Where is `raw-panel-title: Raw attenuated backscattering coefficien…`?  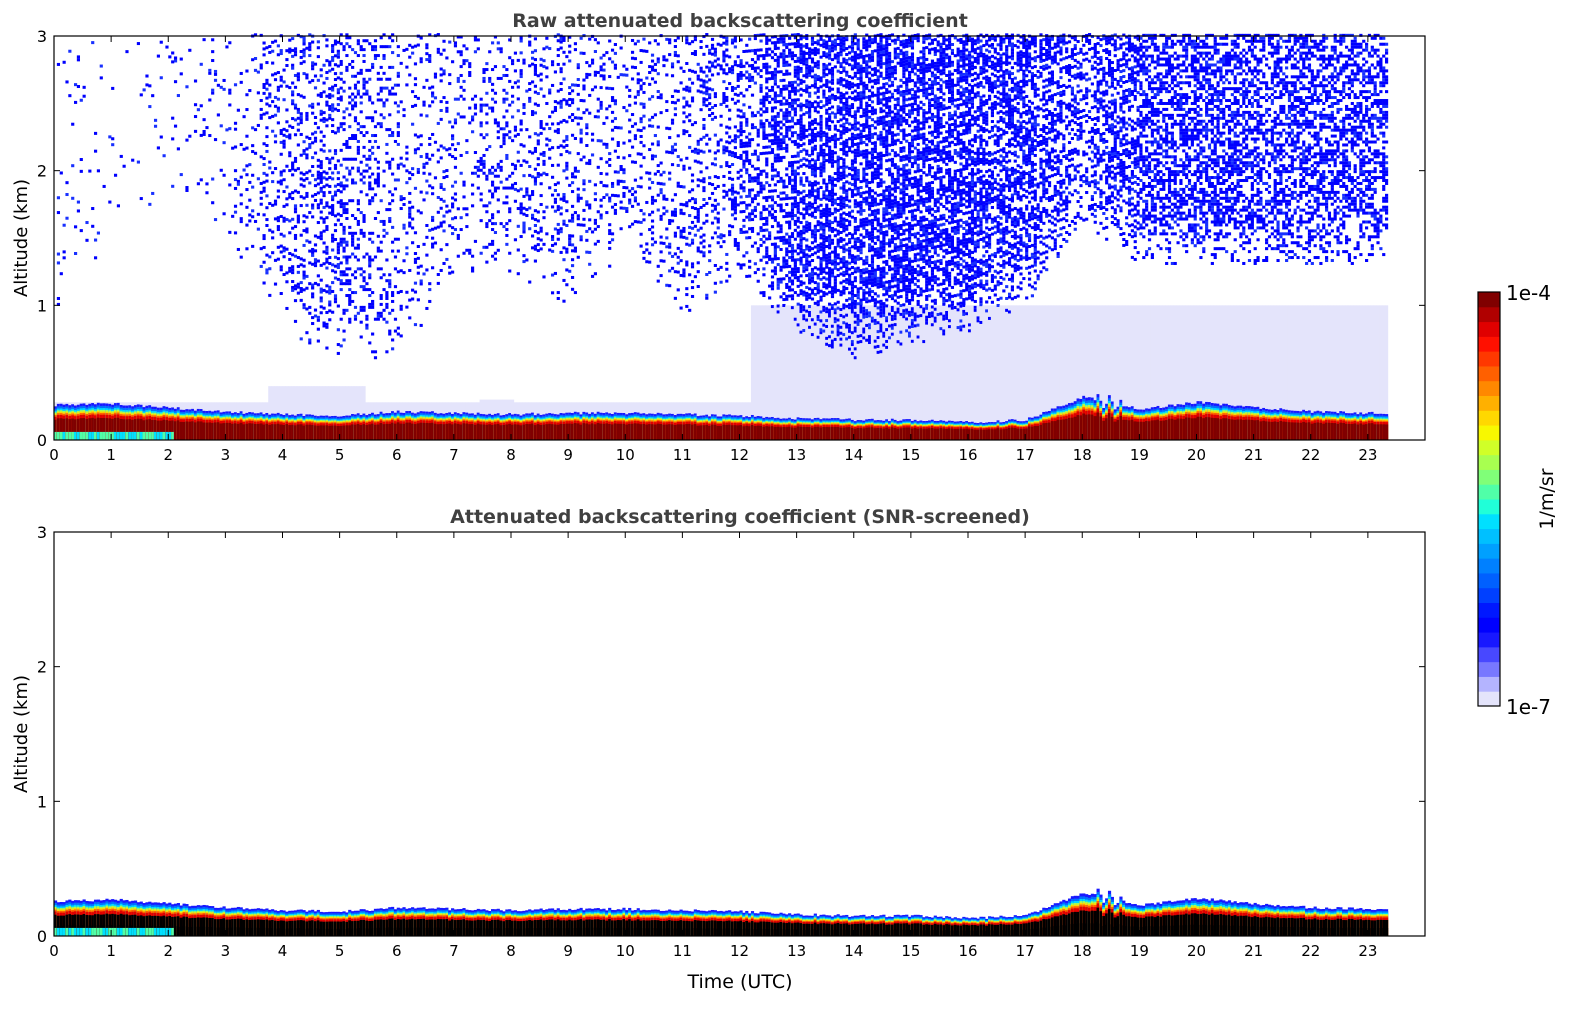 raw-panel-title: Raw attenuated backscattering coefficien… is located at coordinates (740, 21).